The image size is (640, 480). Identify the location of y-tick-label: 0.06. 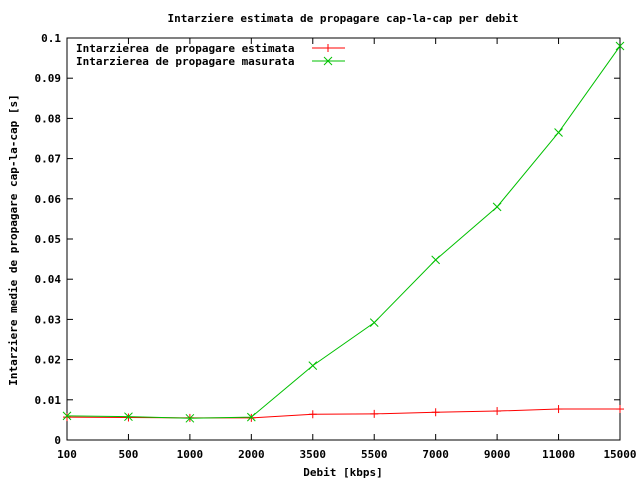
(48, 199).